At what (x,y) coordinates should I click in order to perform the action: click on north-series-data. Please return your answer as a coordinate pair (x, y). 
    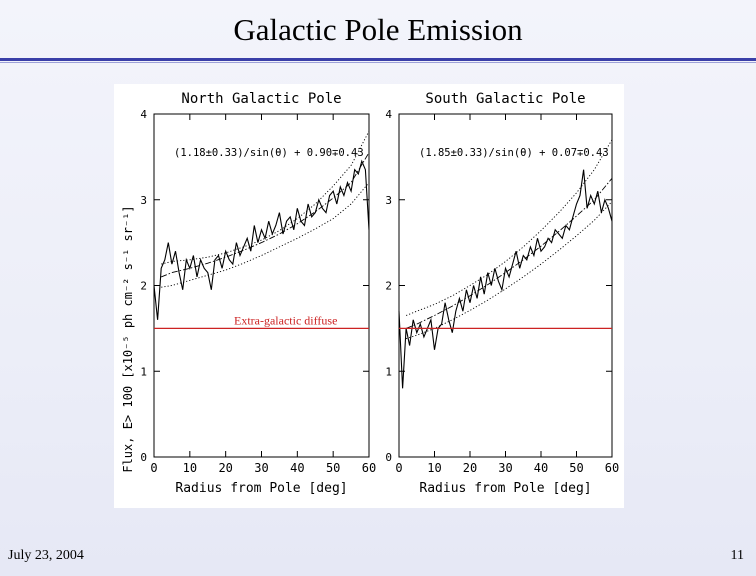
    Looking at the image, I should click on (261, 239).